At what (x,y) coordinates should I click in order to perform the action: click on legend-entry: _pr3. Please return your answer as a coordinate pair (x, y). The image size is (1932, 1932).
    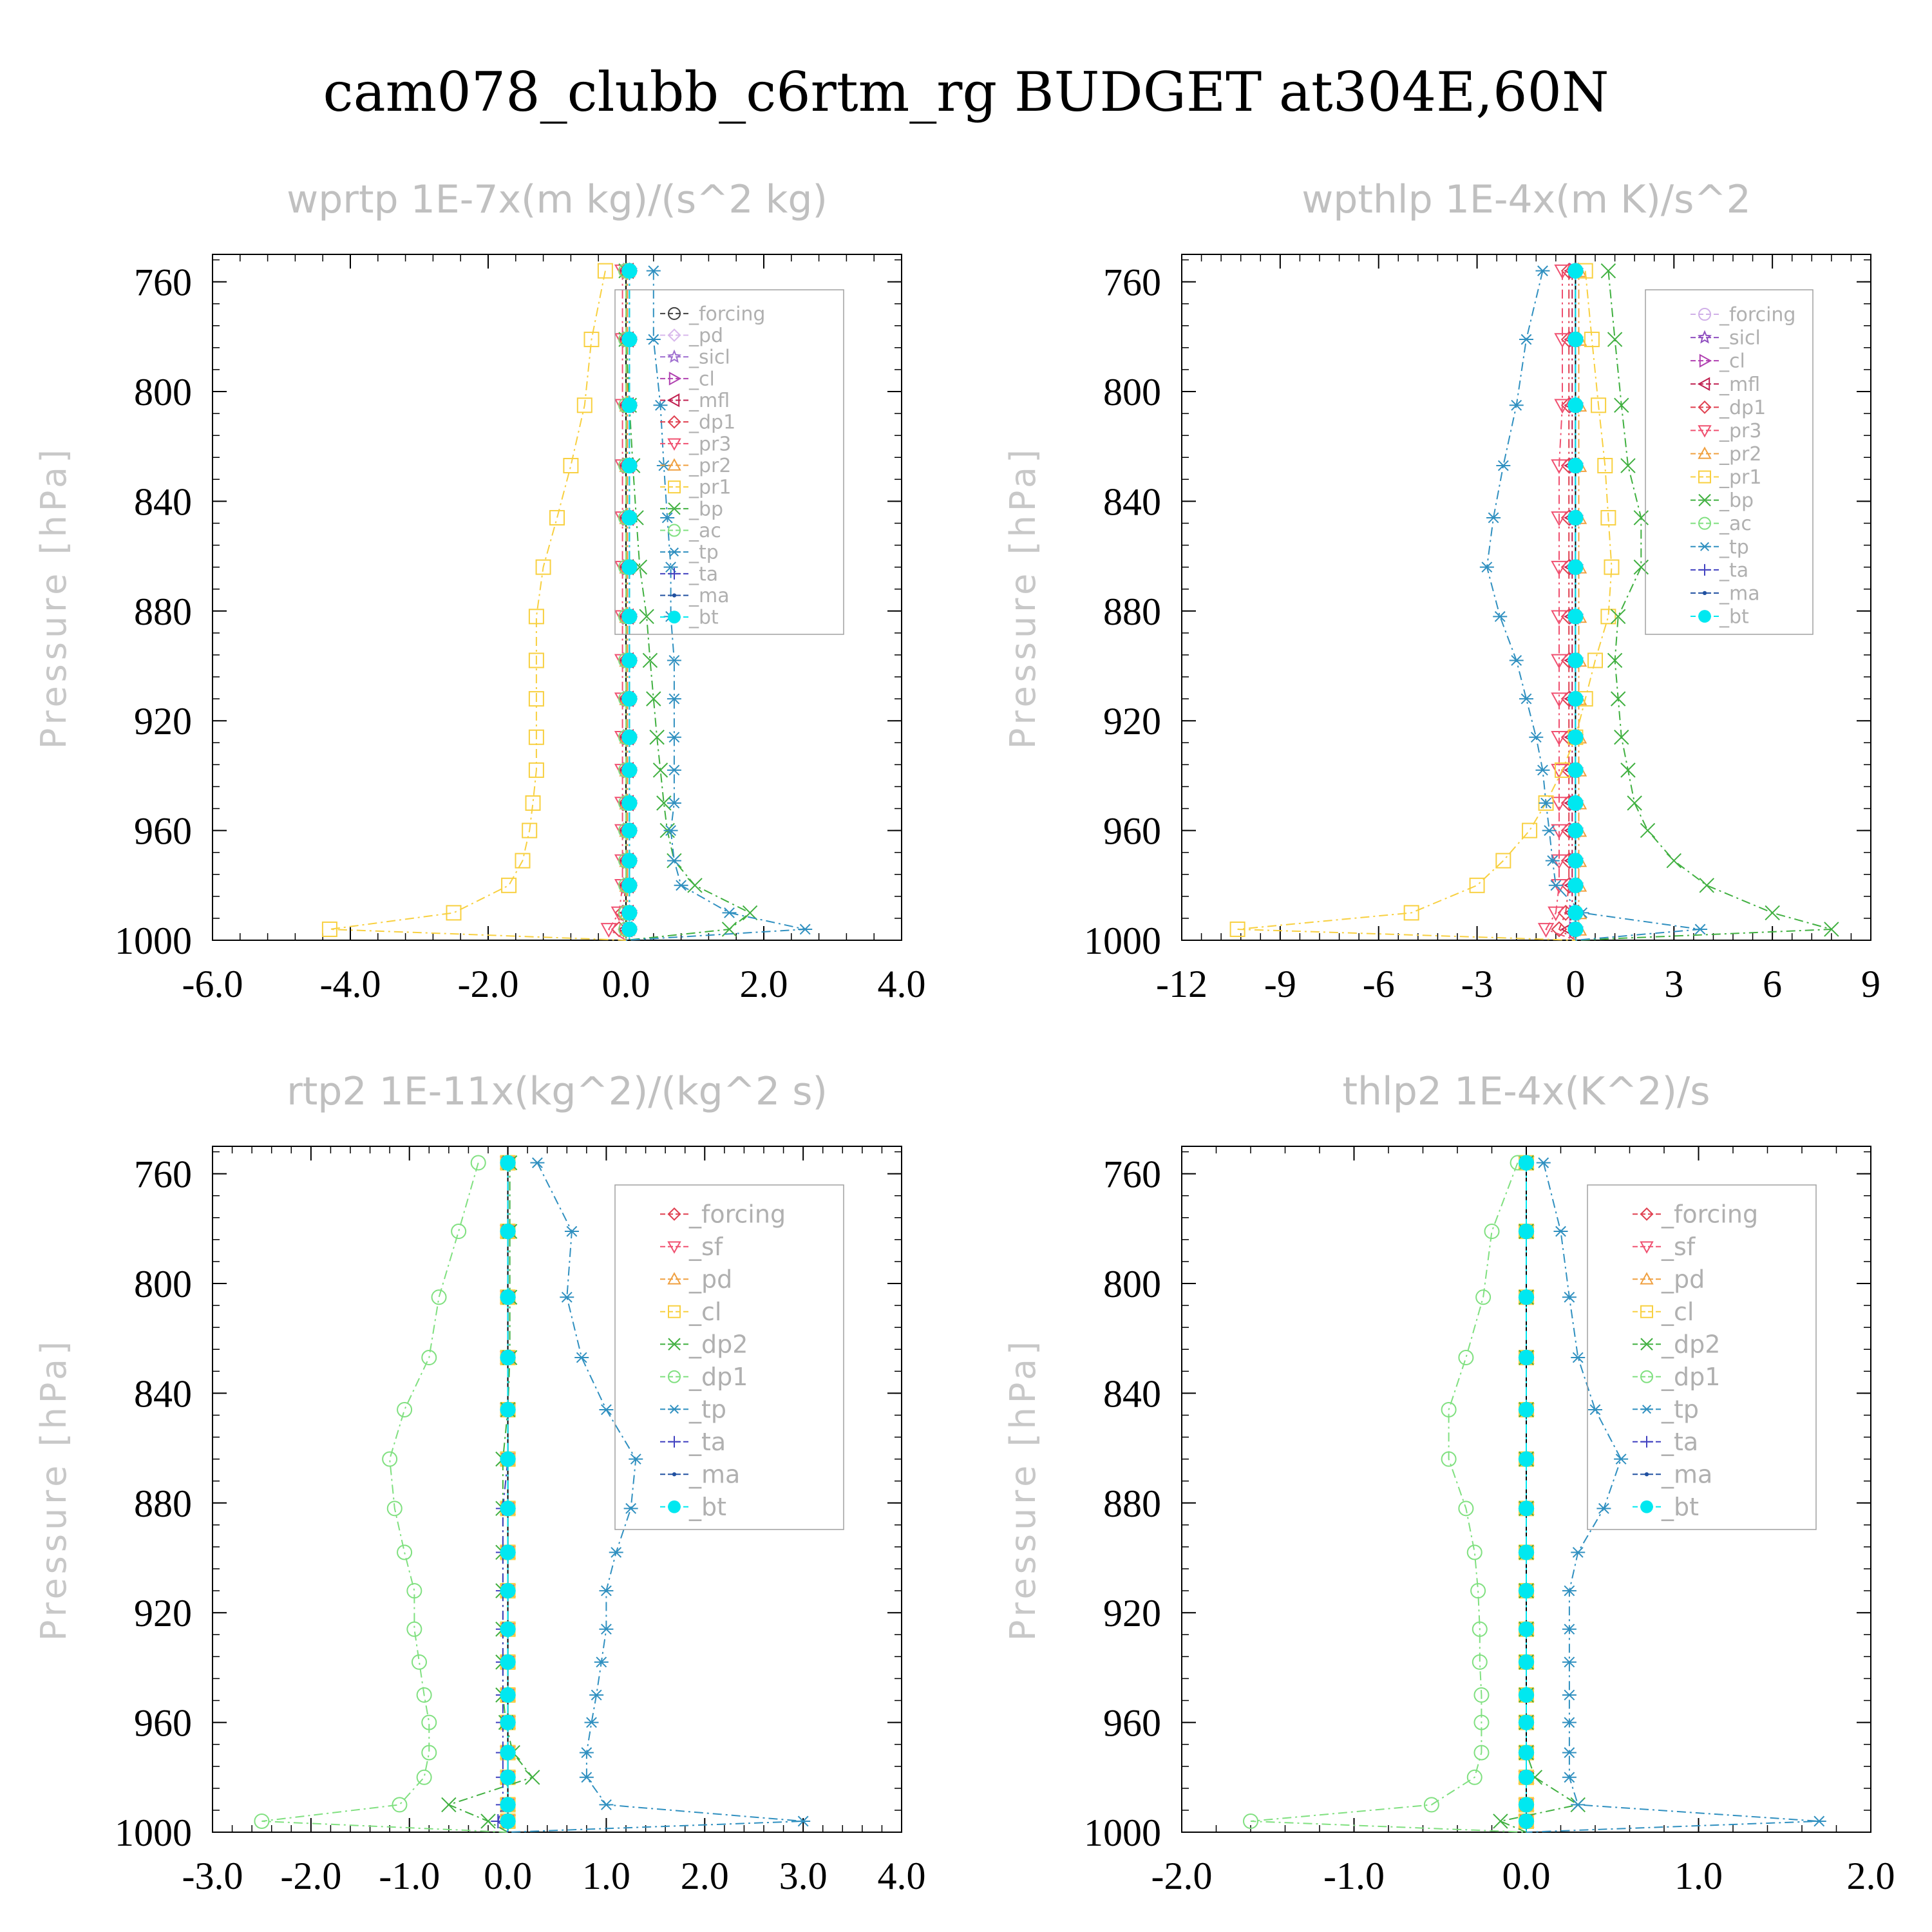
    Looking at the image, I should click on (695, 444).